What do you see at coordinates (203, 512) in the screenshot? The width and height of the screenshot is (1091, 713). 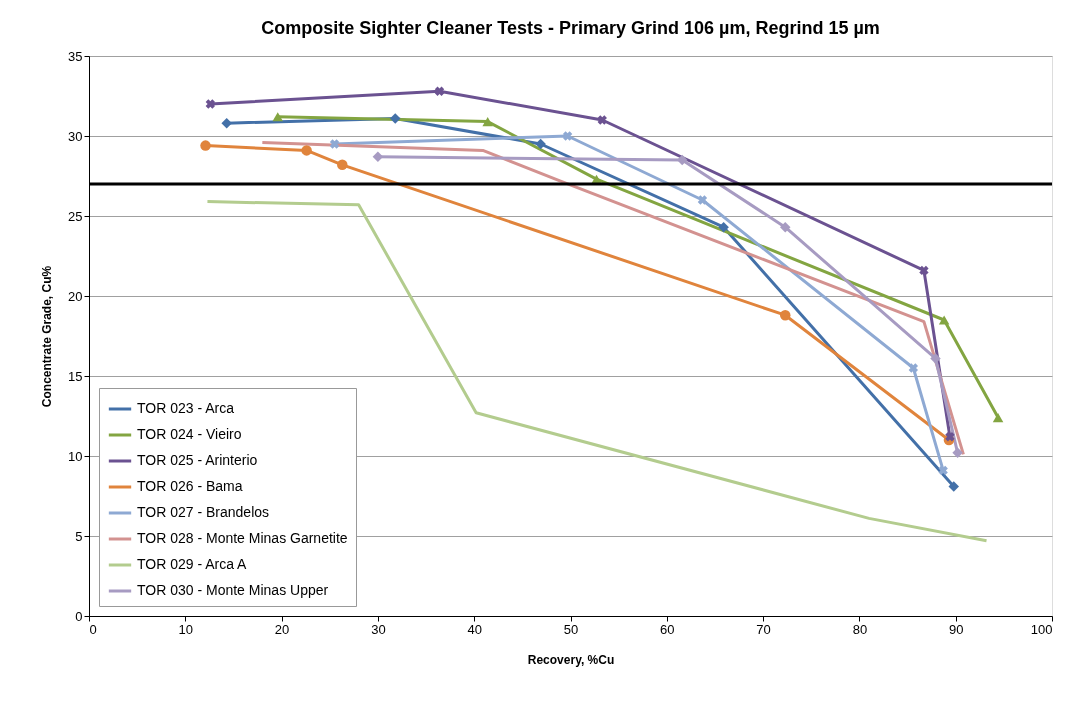 I see `legend-label: TOR 027 - Brandelos` at bounding box center [203, 512].